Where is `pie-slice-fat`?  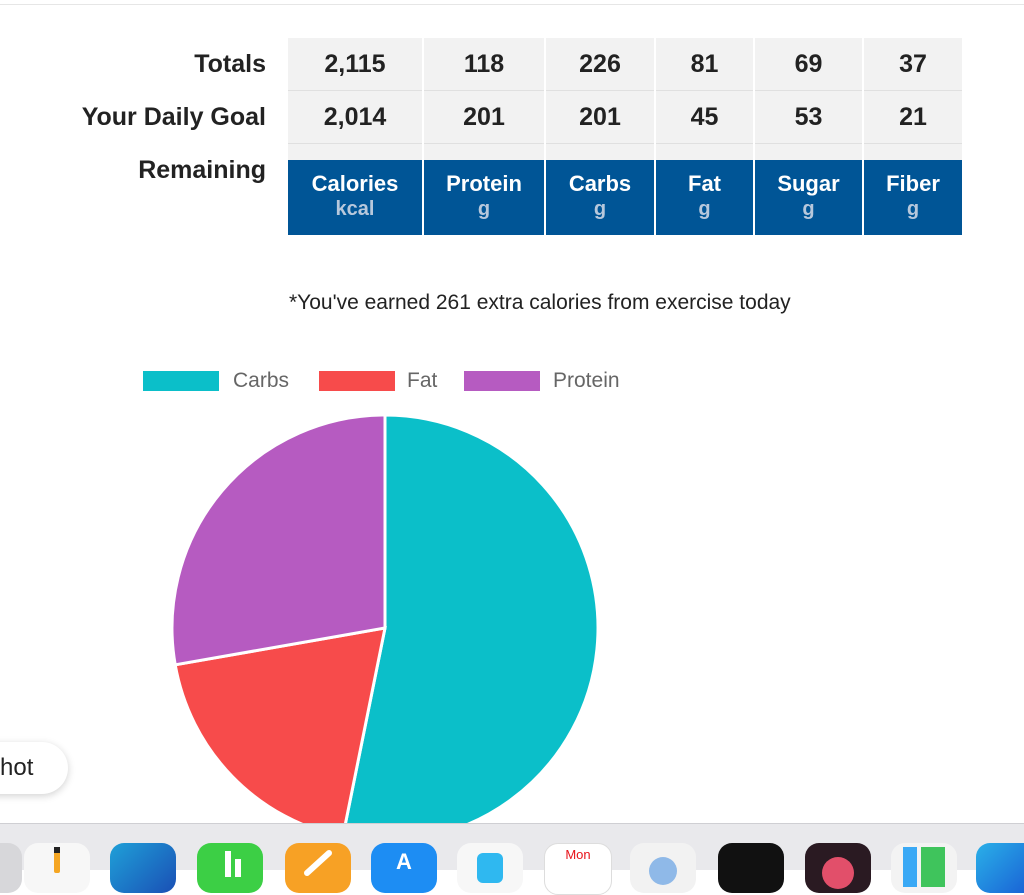 pie-slice-fat is located at coordinates (280, 724).